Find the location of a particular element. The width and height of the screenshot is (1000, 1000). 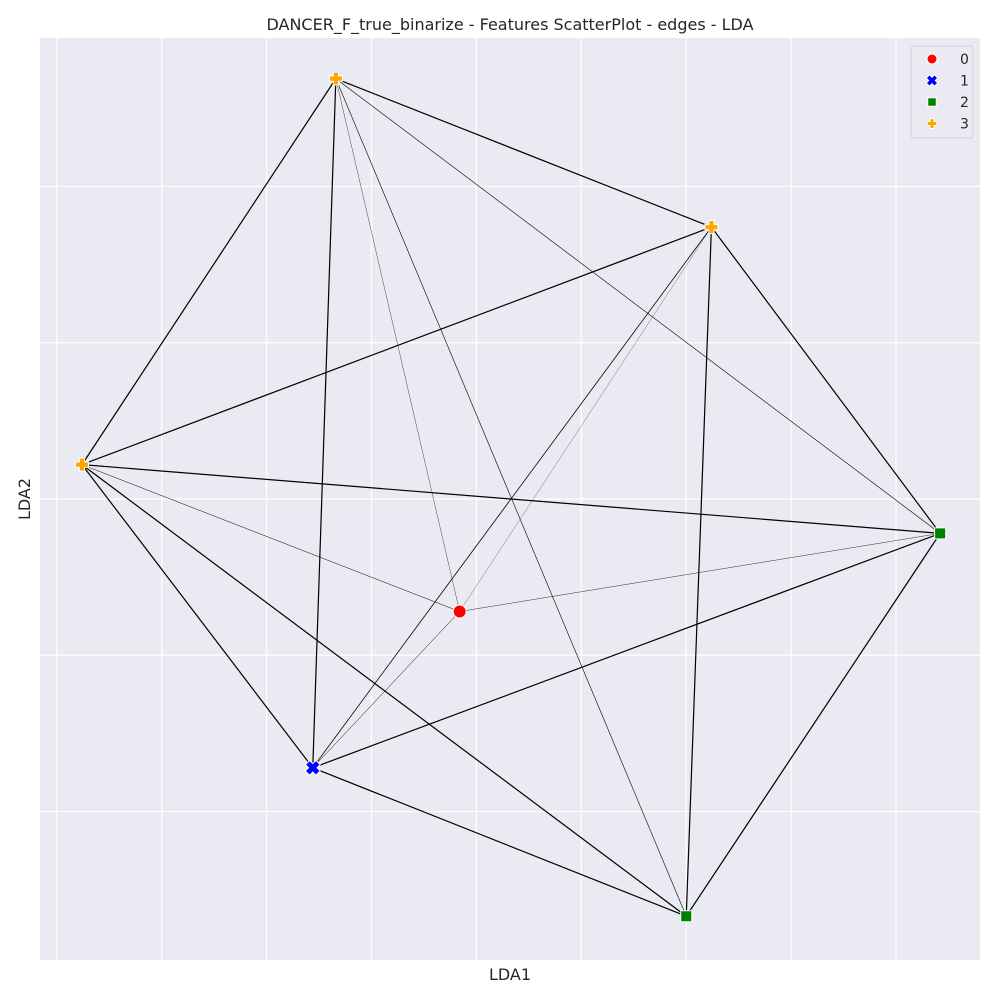

legend-box is located at coordinates (942, 92).